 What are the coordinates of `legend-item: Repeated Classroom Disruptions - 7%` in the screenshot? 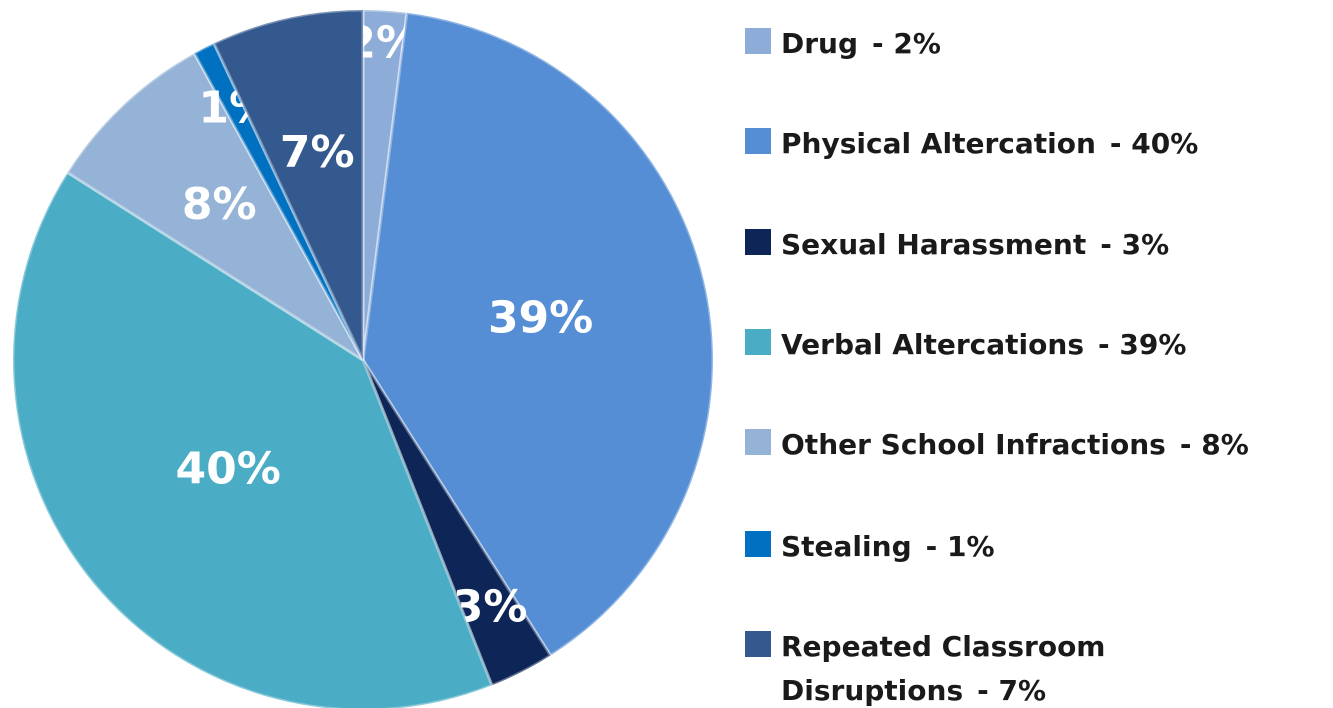 It's located at (953, 666).